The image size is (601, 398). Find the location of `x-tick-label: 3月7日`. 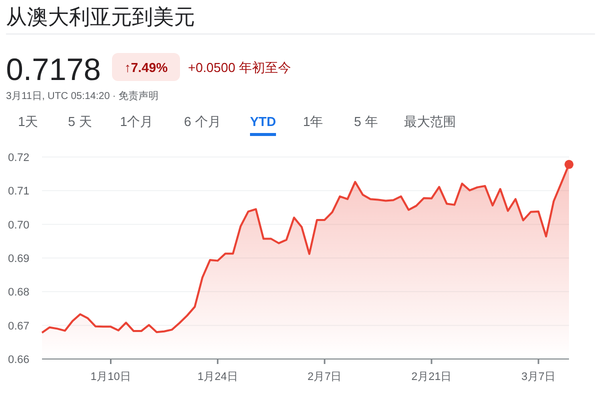

x-tick-label: 3月7日 is located at coordinates (538, 377).